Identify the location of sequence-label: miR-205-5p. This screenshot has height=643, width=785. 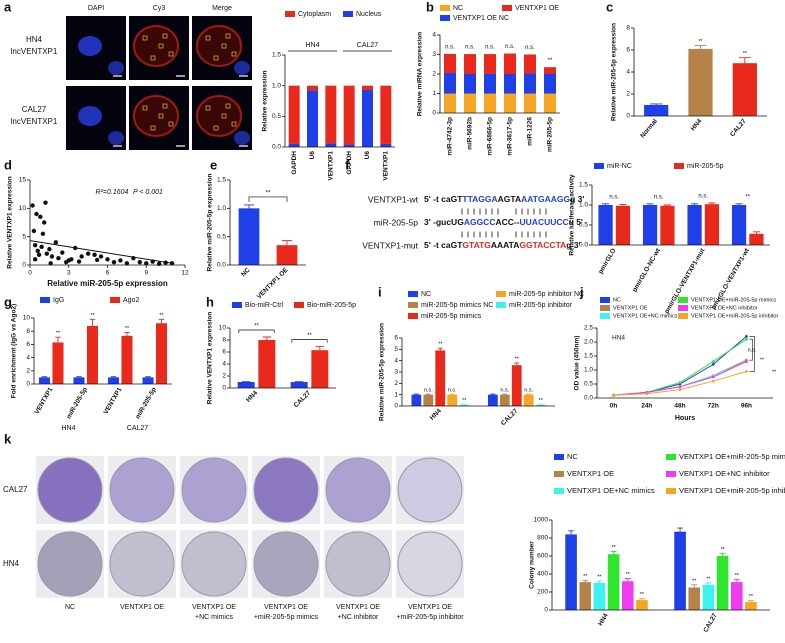
(396, 222).